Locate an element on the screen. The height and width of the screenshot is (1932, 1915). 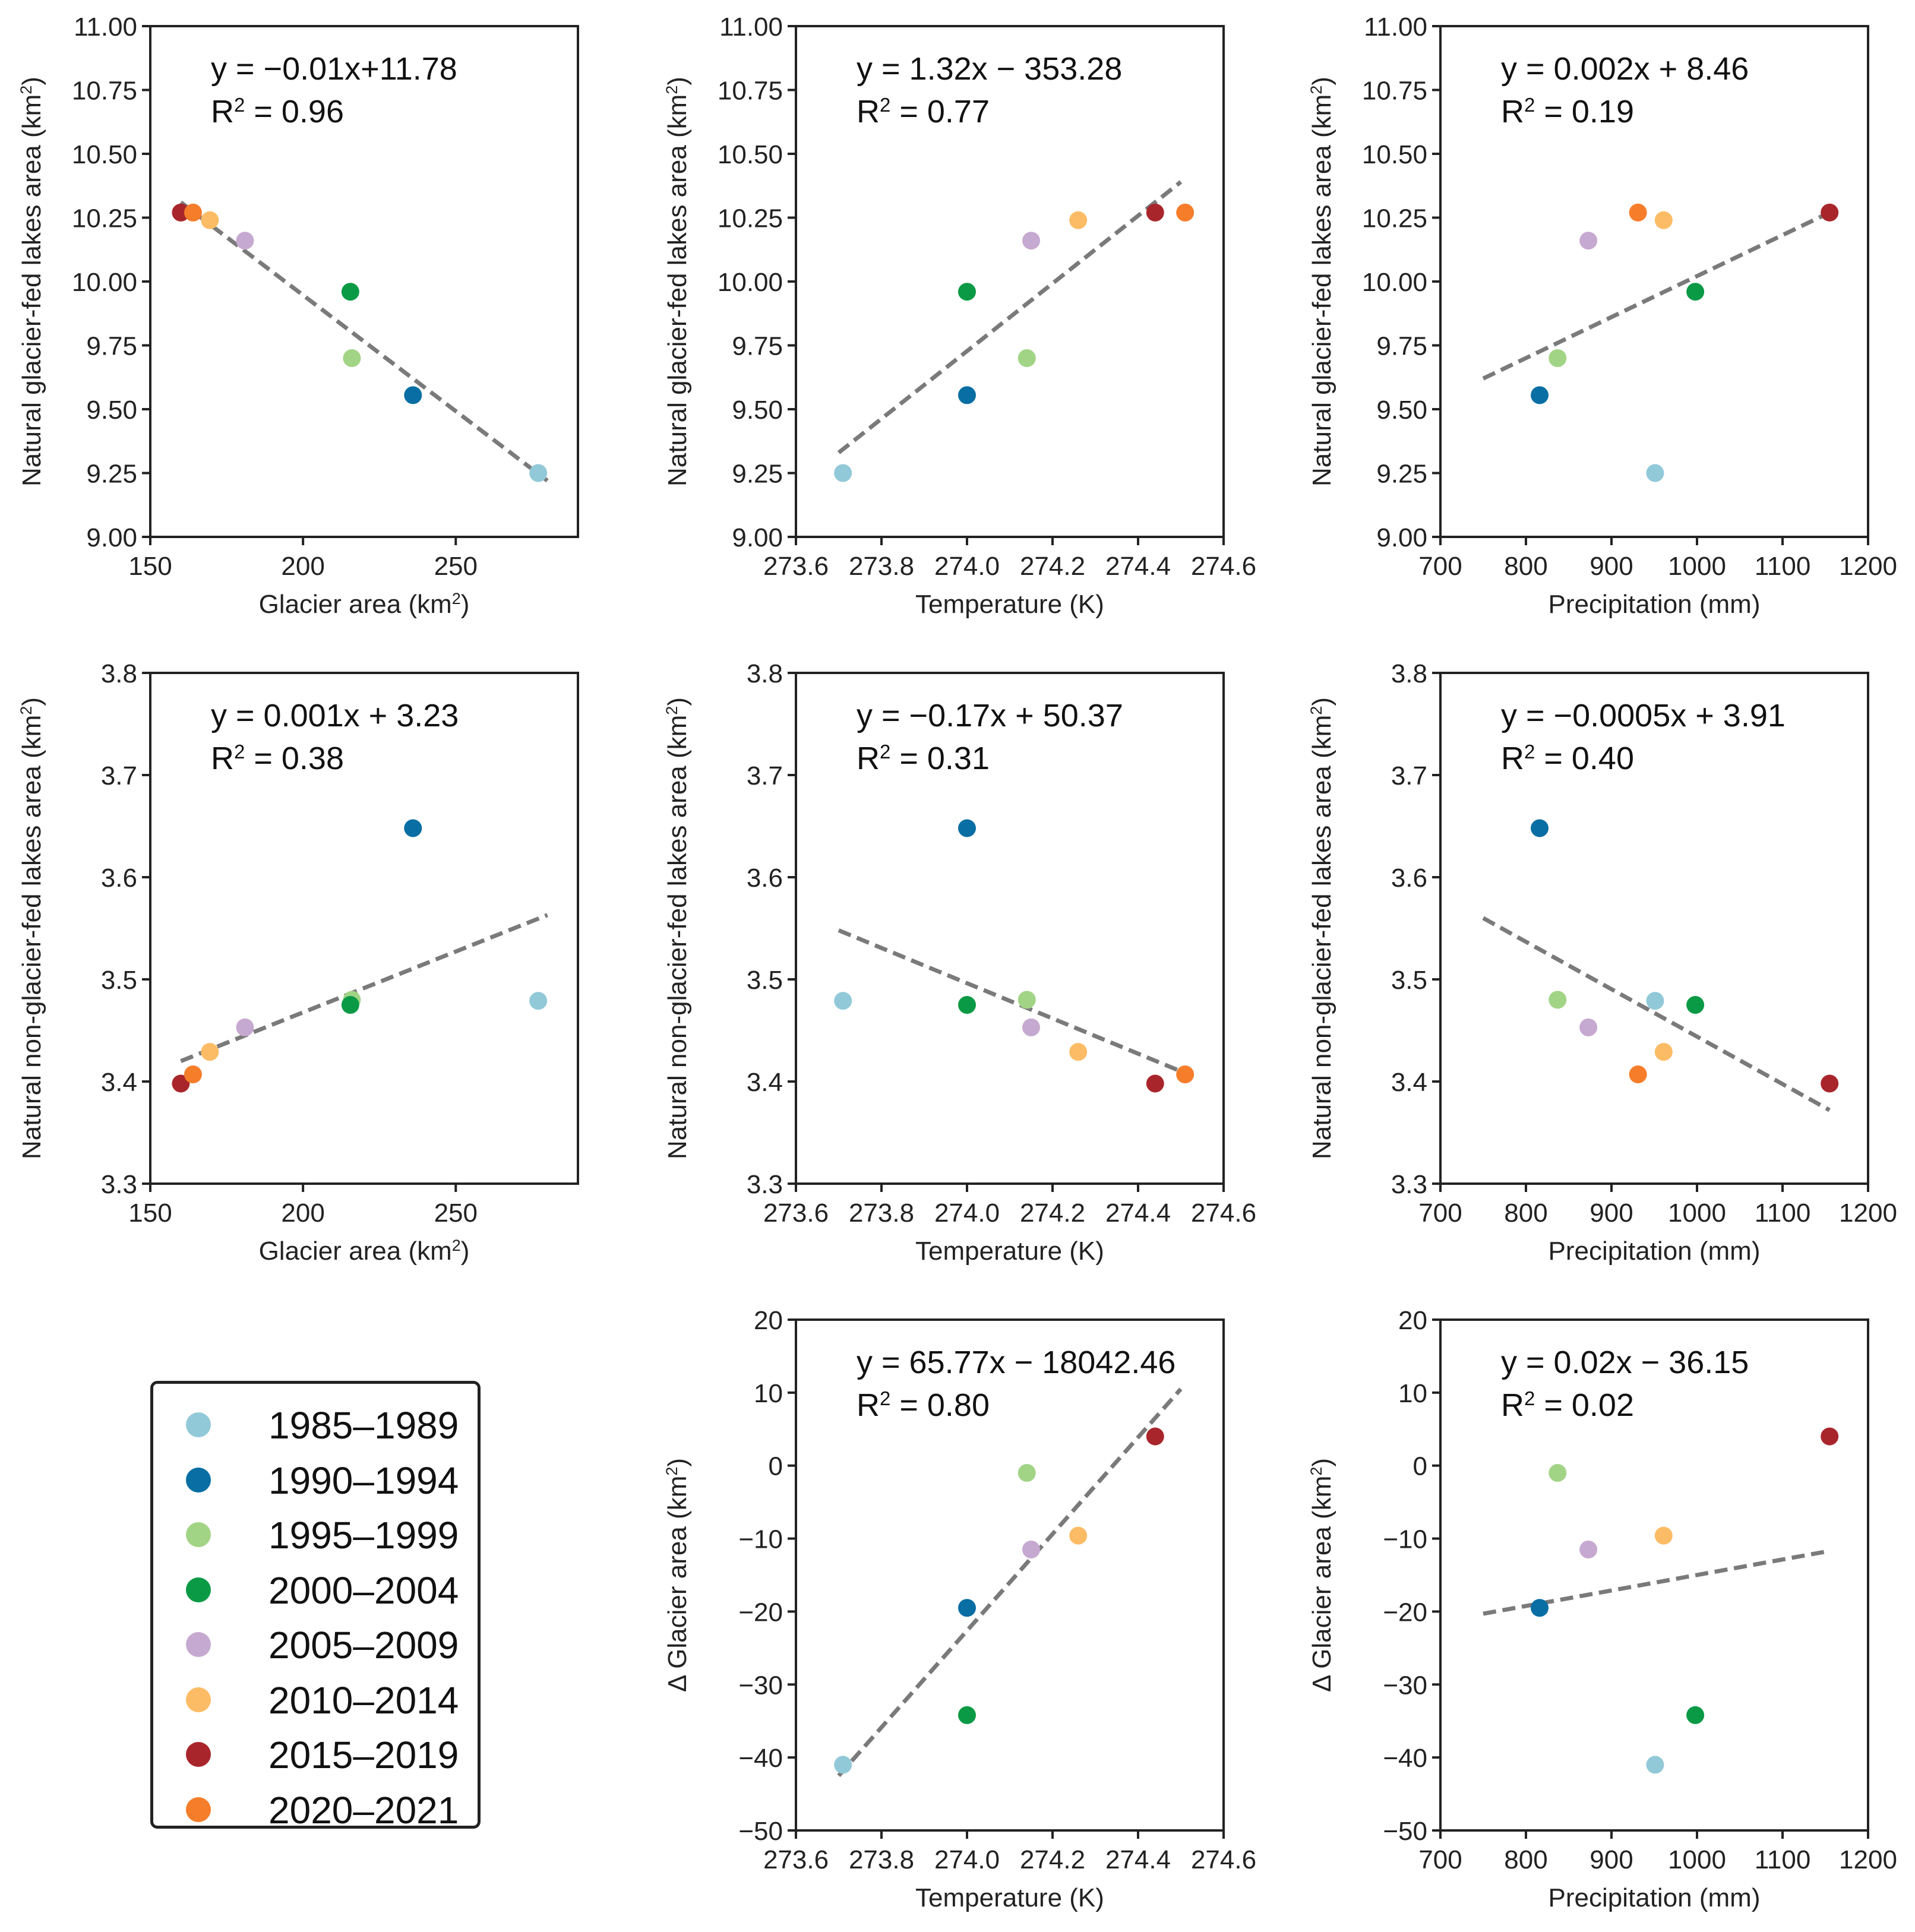
legend-label: 1990–1994 is located at coordinates (363, 1480).